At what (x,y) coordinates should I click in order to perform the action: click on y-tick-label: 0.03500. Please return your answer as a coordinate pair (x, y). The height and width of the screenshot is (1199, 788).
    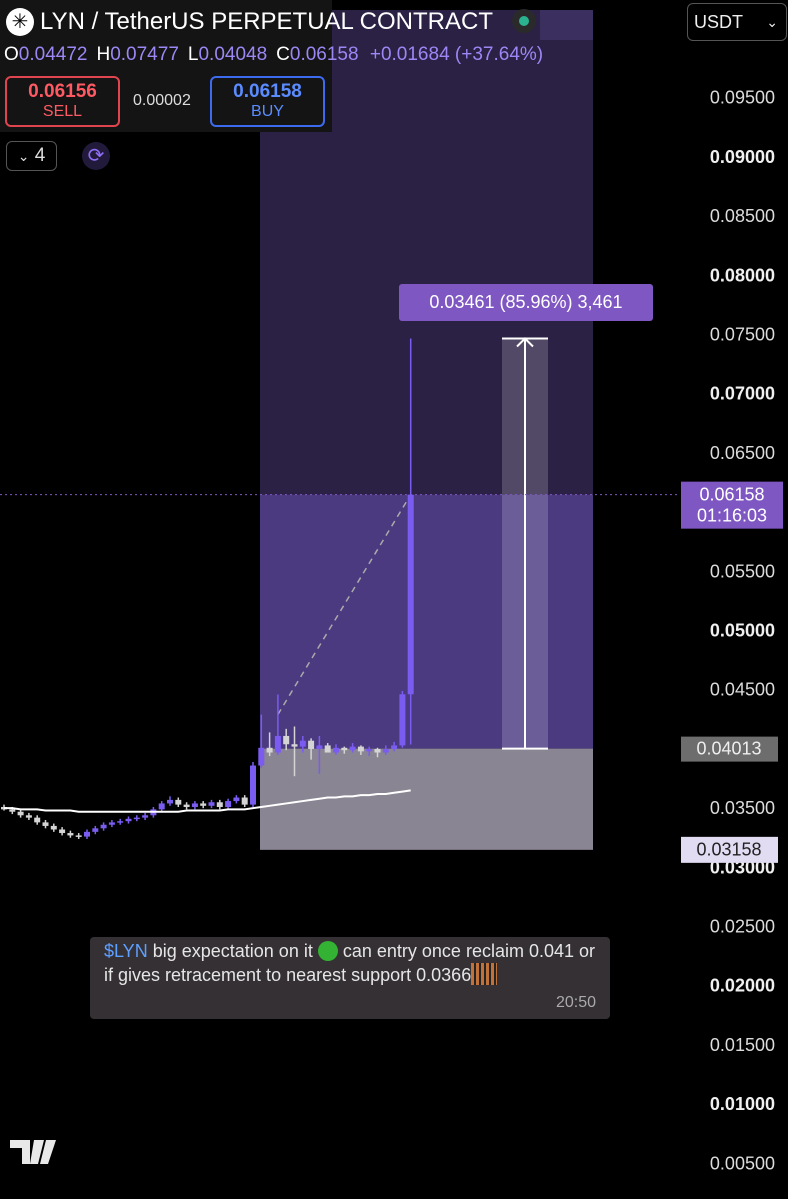
    Looking at the image, I should click on (742, 808).